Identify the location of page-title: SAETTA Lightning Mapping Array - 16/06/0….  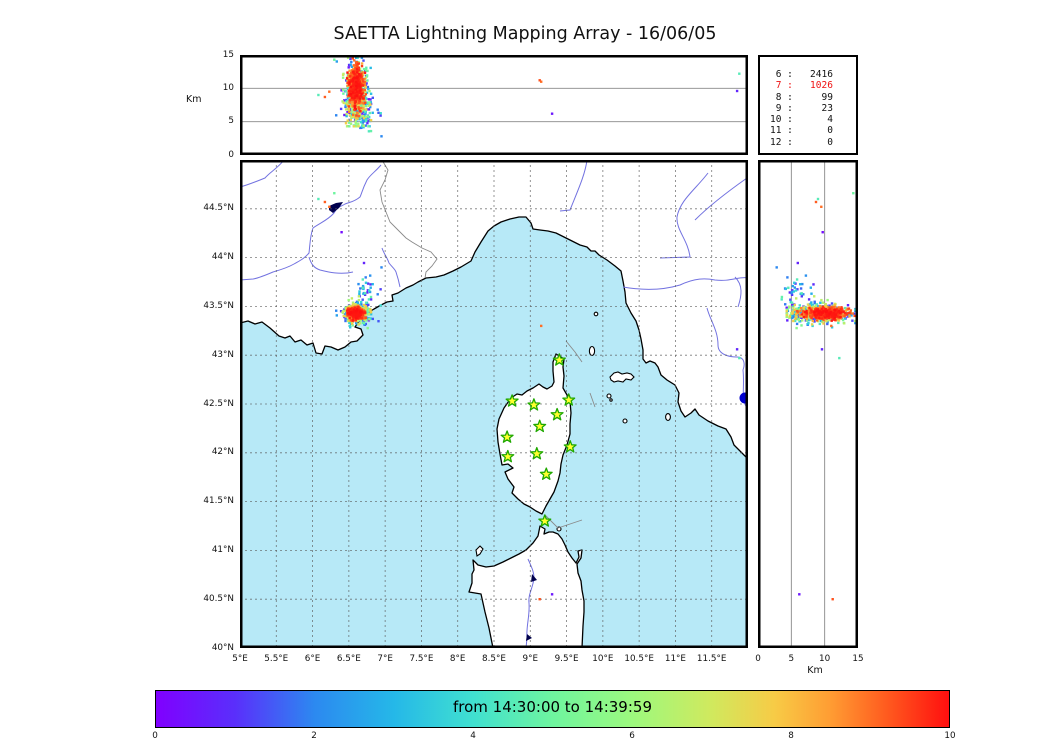
(525, 34).